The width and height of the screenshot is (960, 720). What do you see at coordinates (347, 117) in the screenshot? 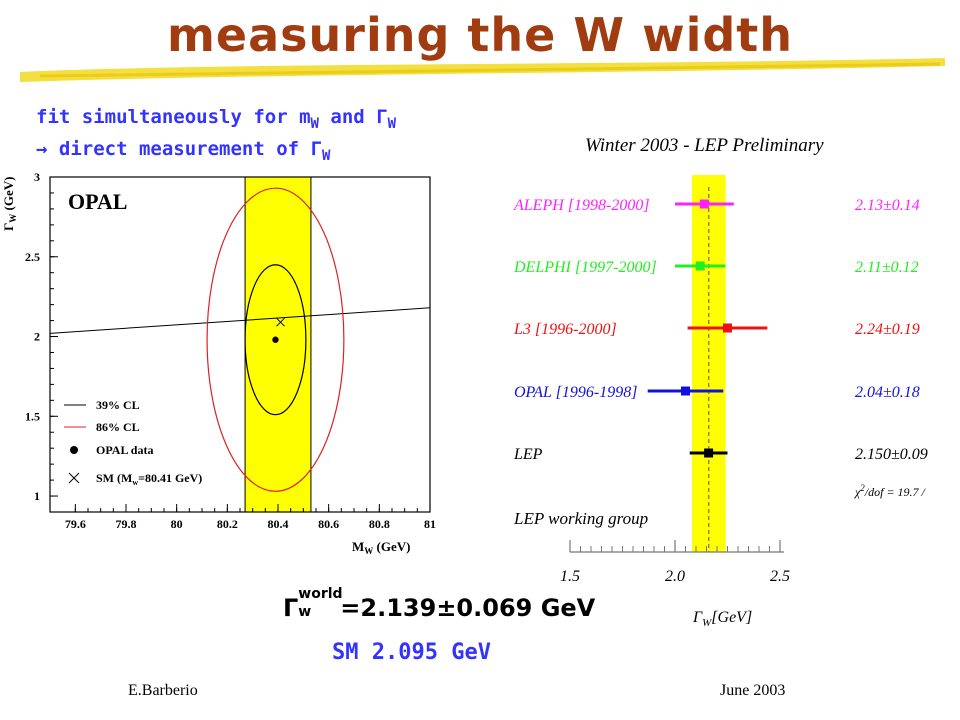
I see `fit-line1-mid: and` at bounding box center [347, 117].